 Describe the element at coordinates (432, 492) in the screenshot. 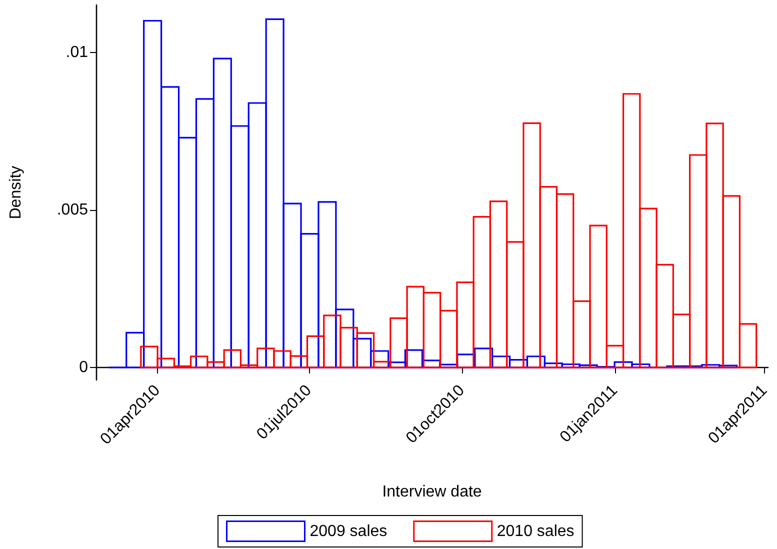

I see `x-axis-title: Interview date` at that location.